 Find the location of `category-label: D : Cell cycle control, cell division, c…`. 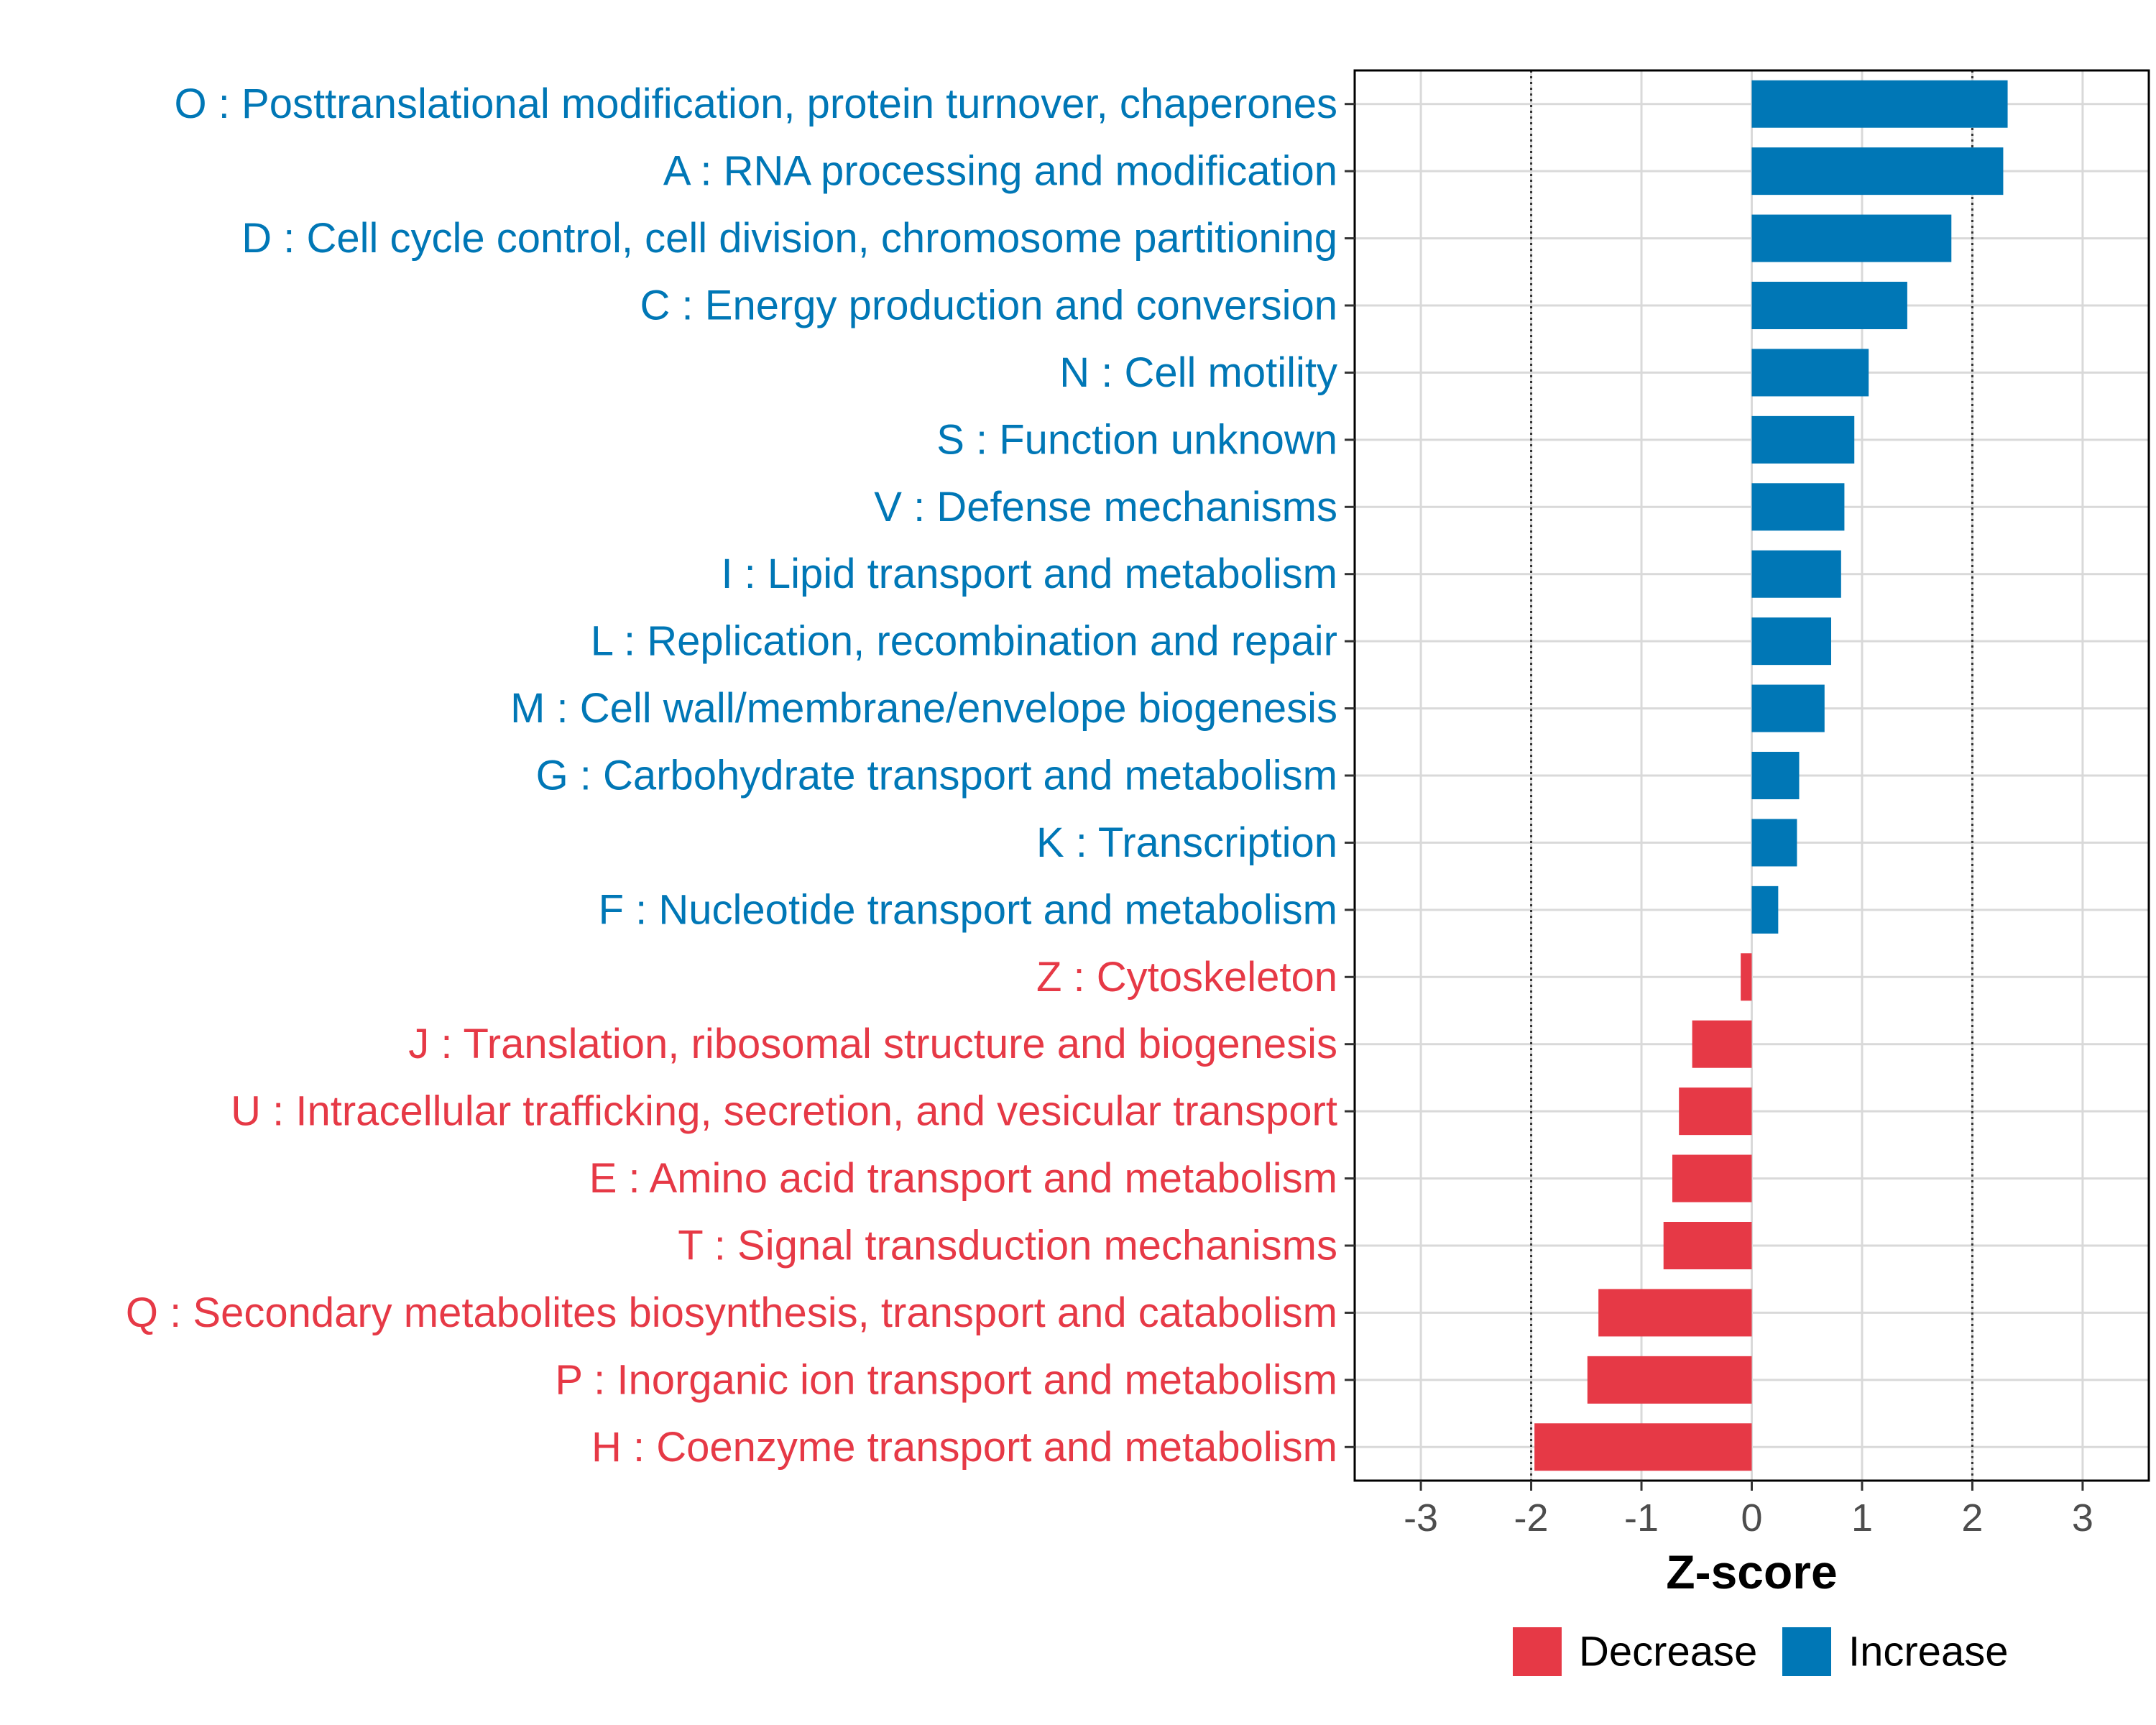

category-label: D : Cell cycle control, cell division, c… is located at coordinates (789, 238).